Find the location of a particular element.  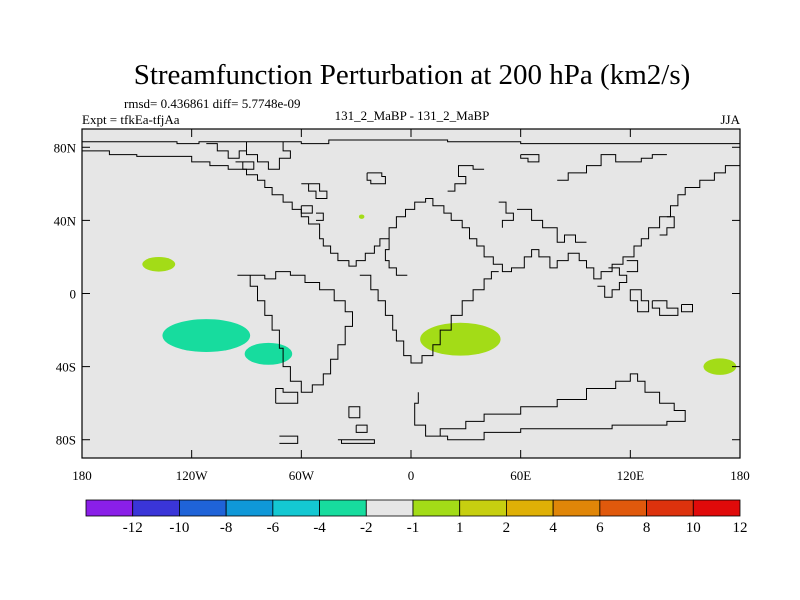

rmsd-text: rmsd= 0.436861 diff= 5.7748e-09 is located at coordinates (212, 103).